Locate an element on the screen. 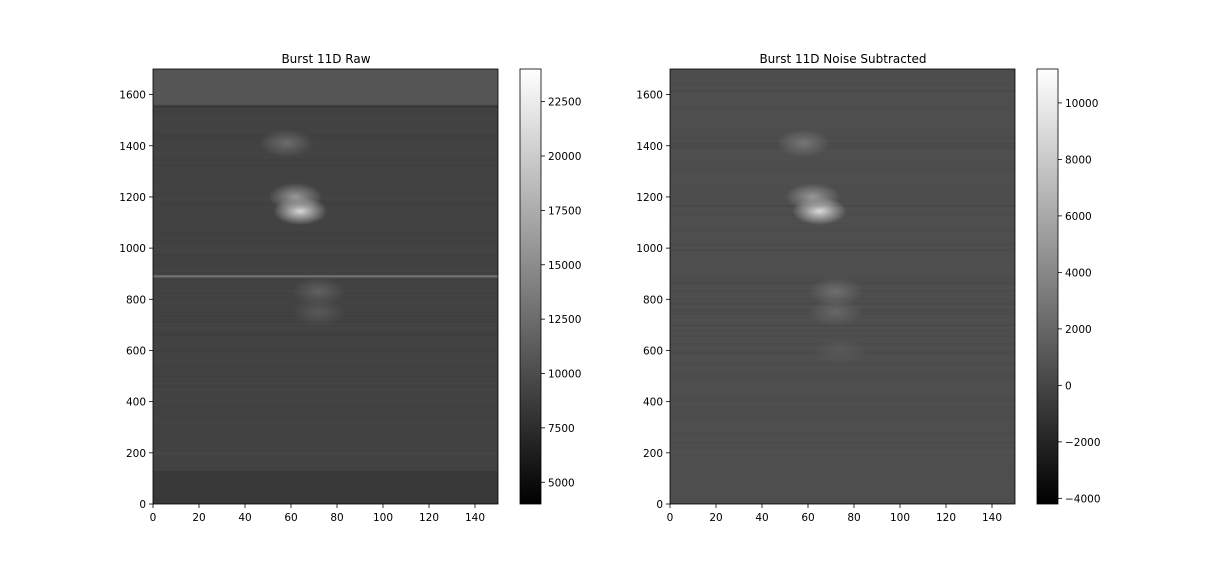 The image size is (1224, 576). subtracted-signal-blob is located at coordinates (803, 143).